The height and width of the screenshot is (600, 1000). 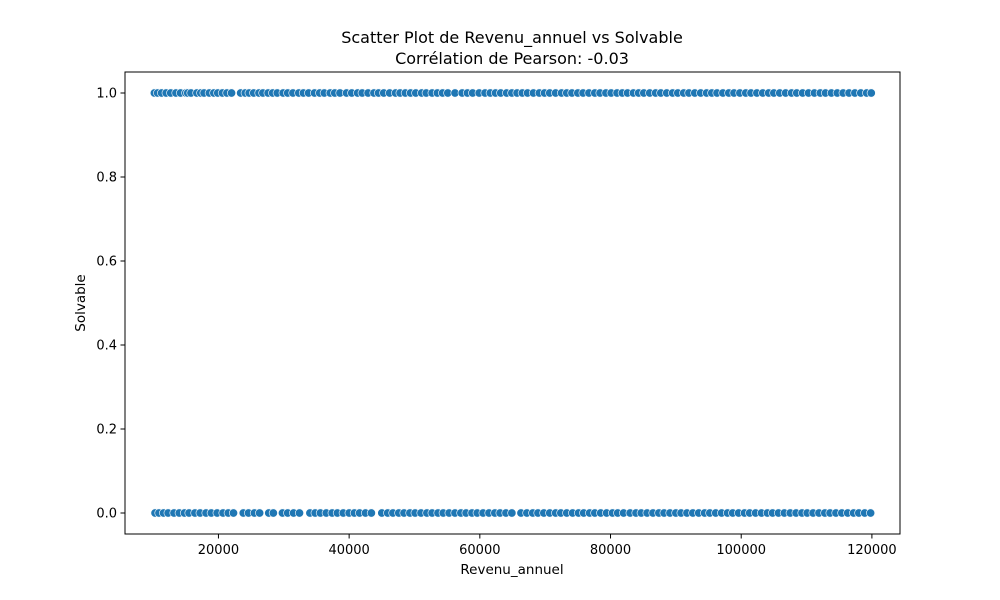 What do you see at coordinates (106, 430) in the screenshot?
I see `y-tick-label: 0.2` at bounding box center [106, 430].